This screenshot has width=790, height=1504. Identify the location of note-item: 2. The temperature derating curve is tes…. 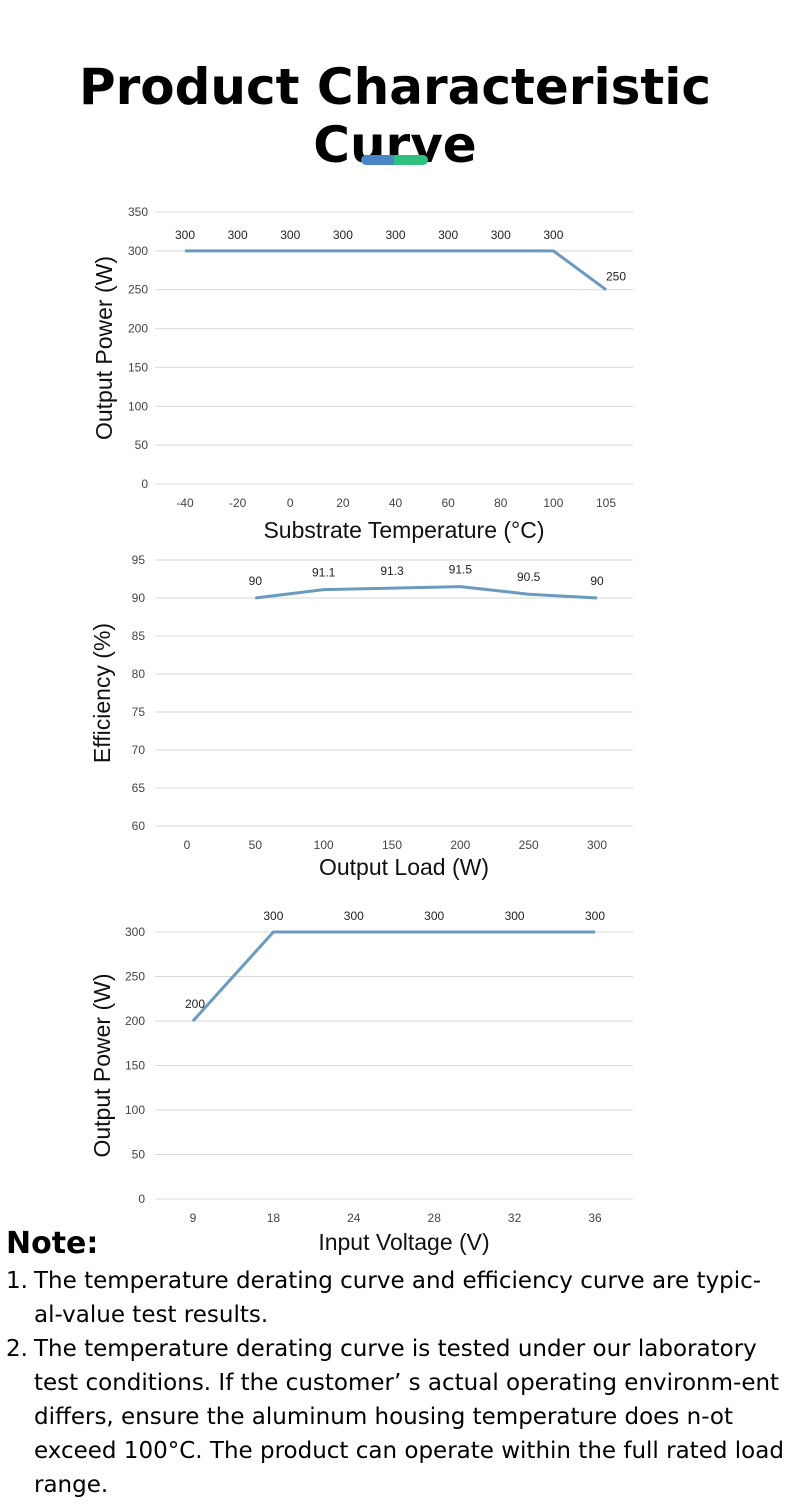
(395, 1417).